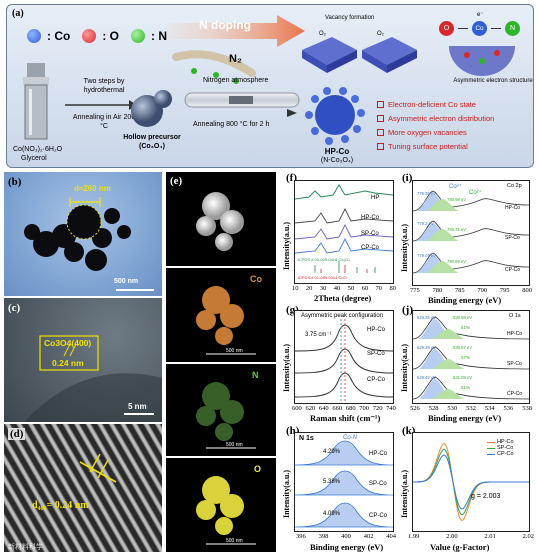  What do you see at coordinates (14, 308) in the screenshot?
I see `panel-c-label: (c)` at bounding box center [14, 308].